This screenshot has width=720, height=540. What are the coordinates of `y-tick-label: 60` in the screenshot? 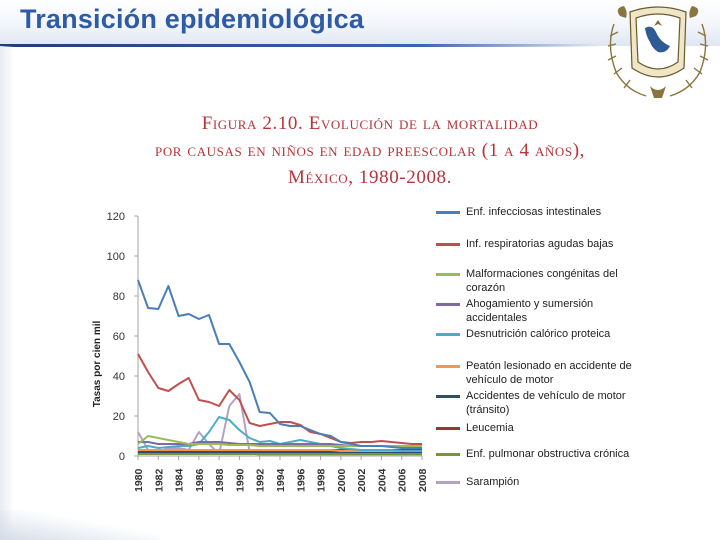 It's located at (119, 337).